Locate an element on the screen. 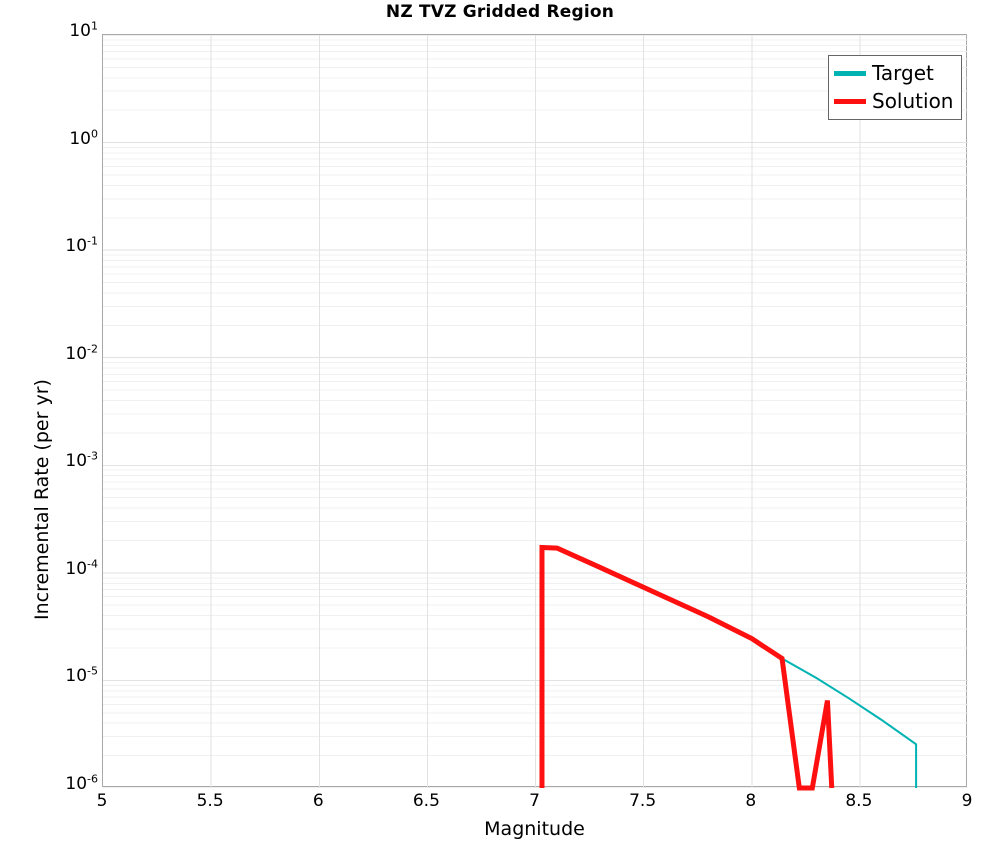 This screenshot has width=1000, height=850. x-axis-tick: 7 is located at coordinates (534, 801).